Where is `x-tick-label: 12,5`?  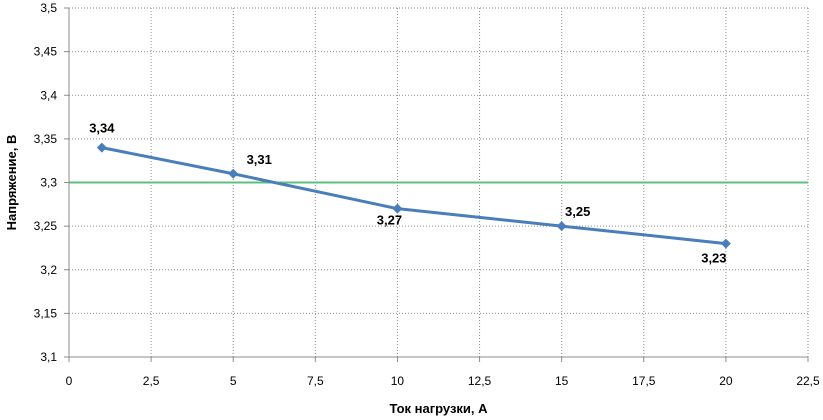 x-tick-label: 12,5 is located at coordinates (480, 381).